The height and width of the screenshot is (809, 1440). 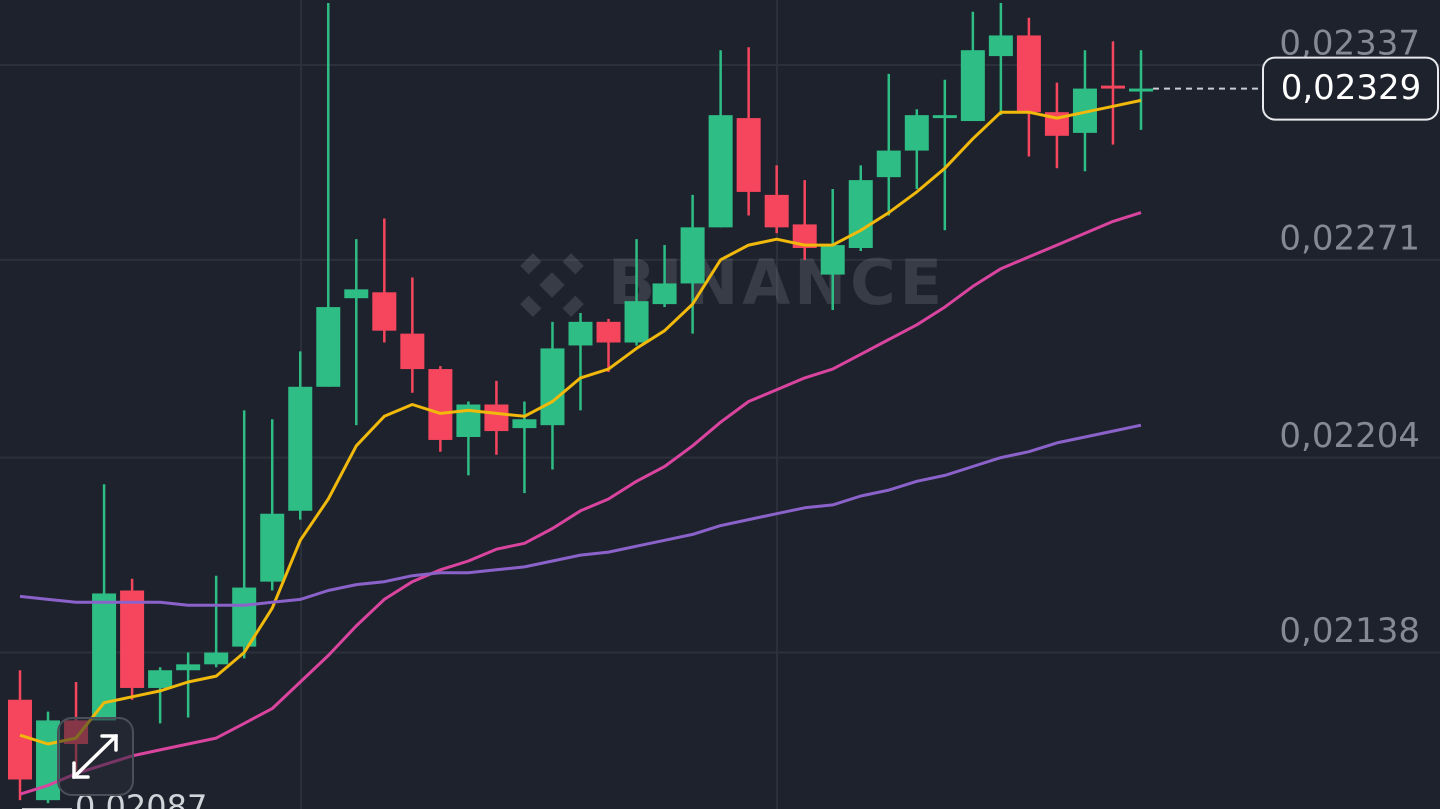 What do you see at coordinates (552, 285) in the screenshot?
I see `watermark-logo` at bounding box center [552, 285].